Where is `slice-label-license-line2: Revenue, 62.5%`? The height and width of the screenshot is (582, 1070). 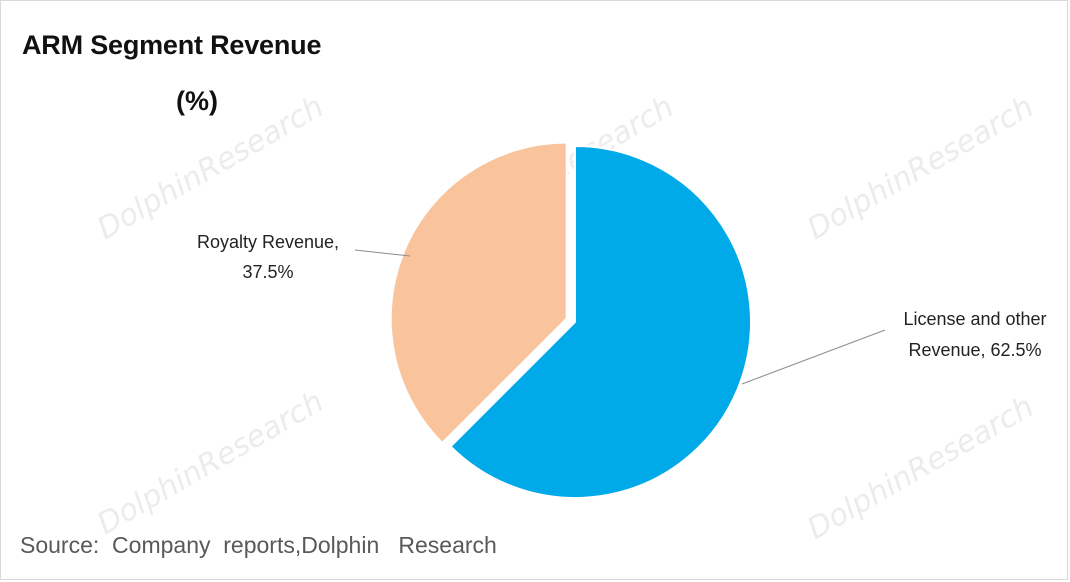 slice-label-license-line2: Revenue, 62.5% is located at coordinates (974, 350).